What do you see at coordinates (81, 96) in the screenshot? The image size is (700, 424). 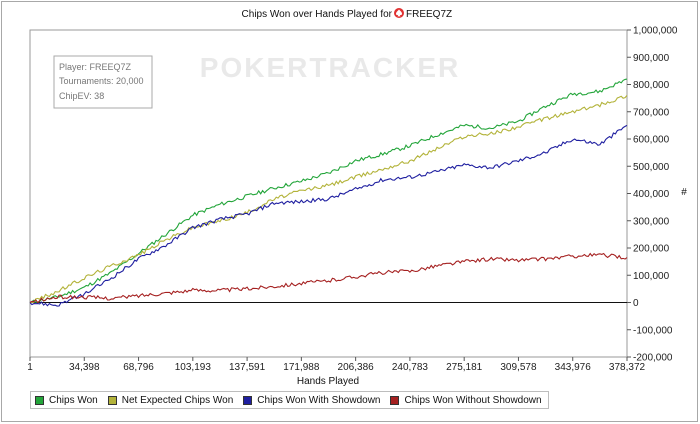 I see `info-chipev: ChipEV: 38` at bounding box center [81, 96].